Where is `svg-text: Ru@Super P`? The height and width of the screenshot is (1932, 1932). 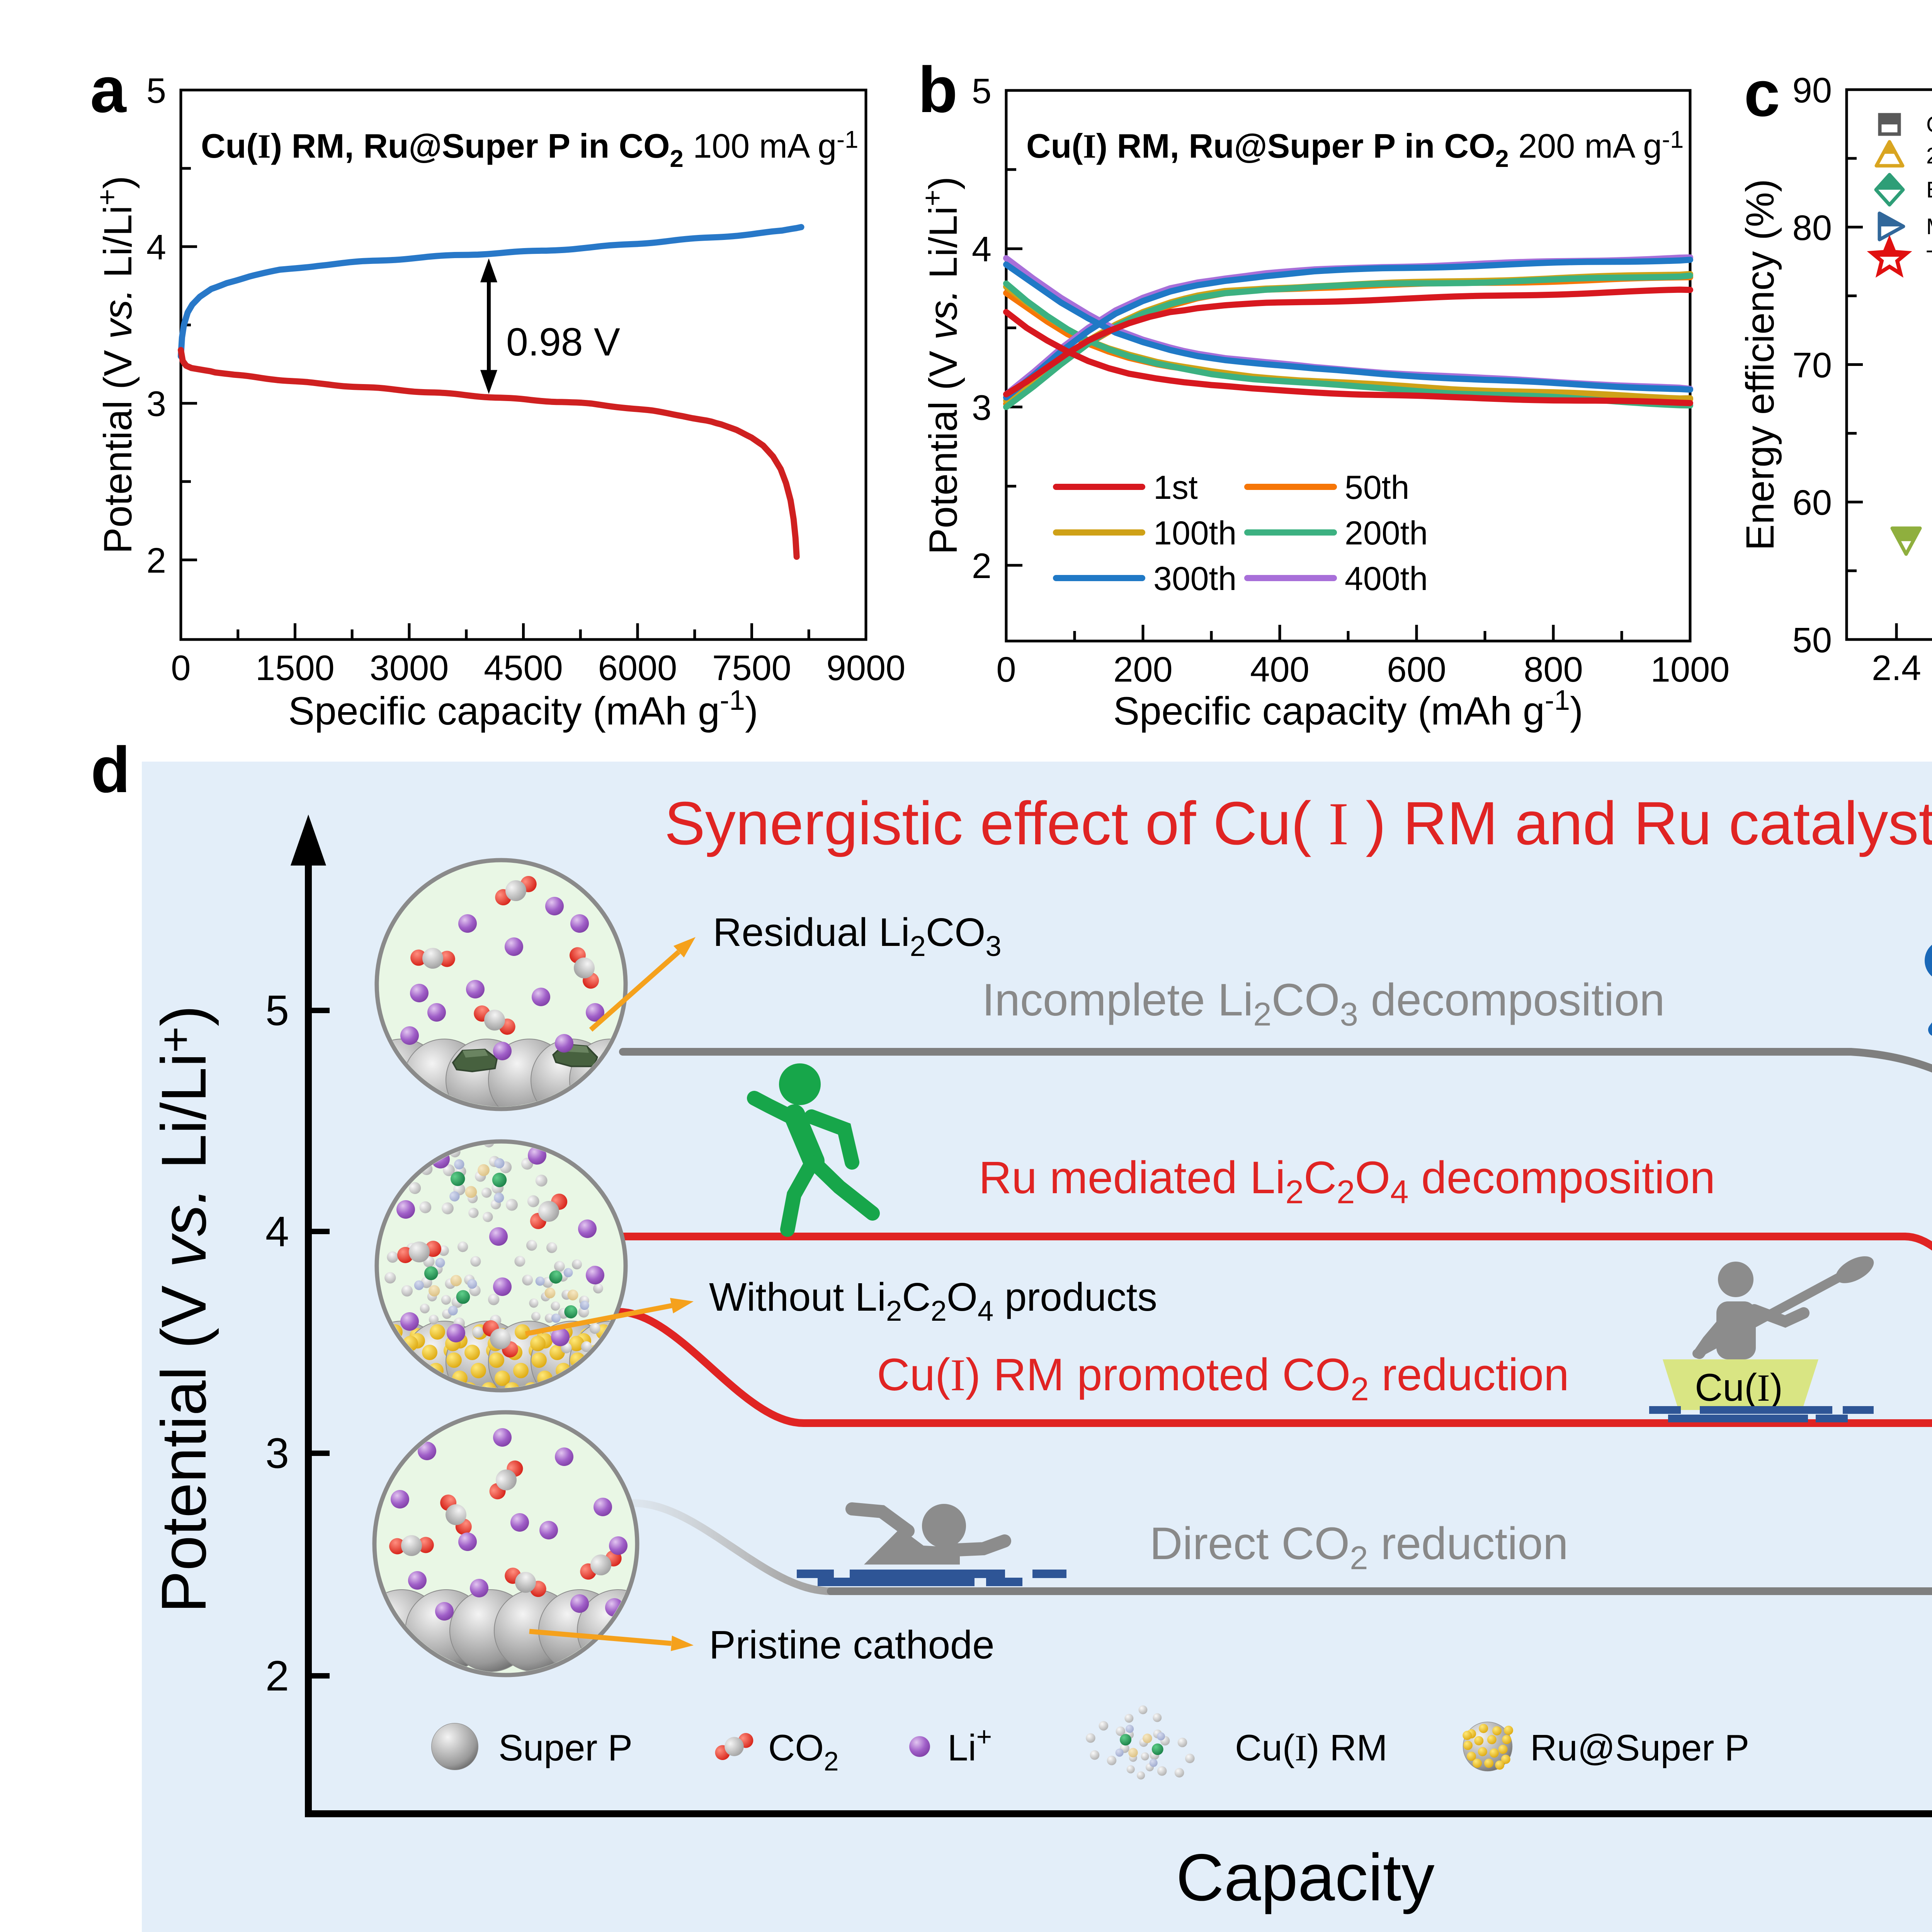
svg-text: Ru@Super P is located at coordinates (1640, 1748).